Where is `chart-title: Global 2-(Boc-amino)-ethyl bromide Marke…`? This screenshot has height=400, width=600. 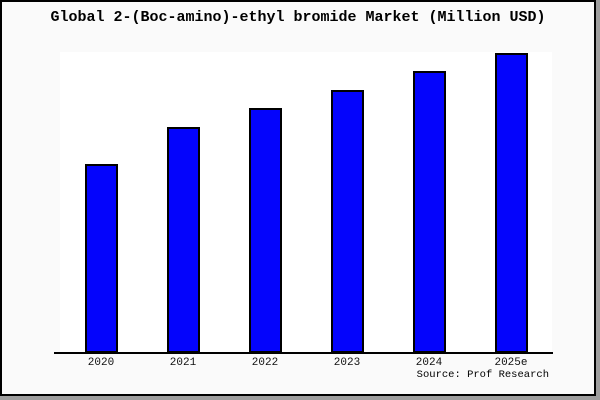 chart-title: Global 2-(Boc-amino)-ethyl bromide Marke… is located at coordinates (298, 17).